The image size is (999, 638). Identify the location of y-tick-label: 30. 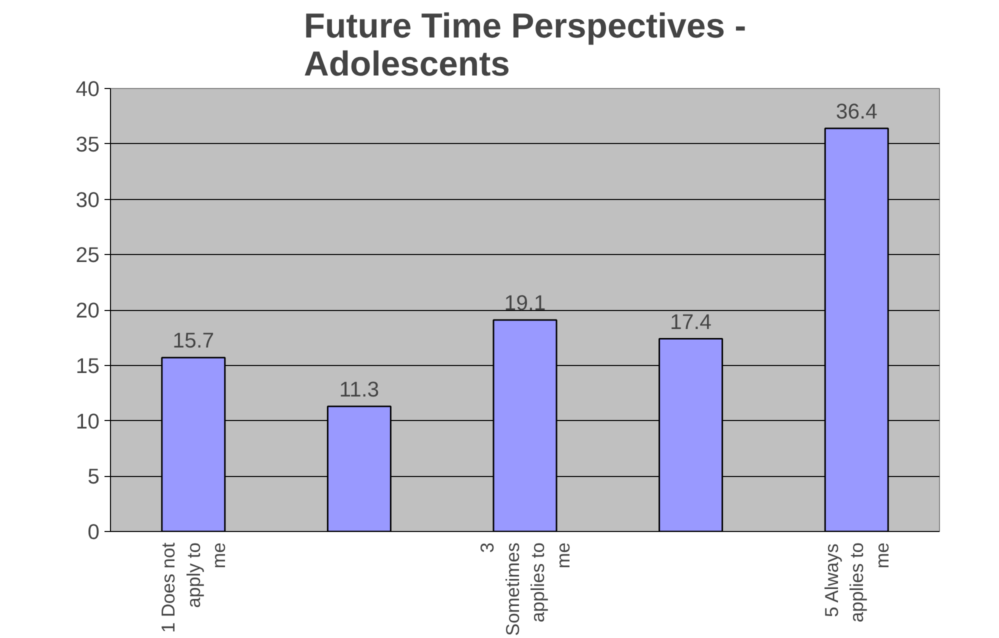
(88, 200).